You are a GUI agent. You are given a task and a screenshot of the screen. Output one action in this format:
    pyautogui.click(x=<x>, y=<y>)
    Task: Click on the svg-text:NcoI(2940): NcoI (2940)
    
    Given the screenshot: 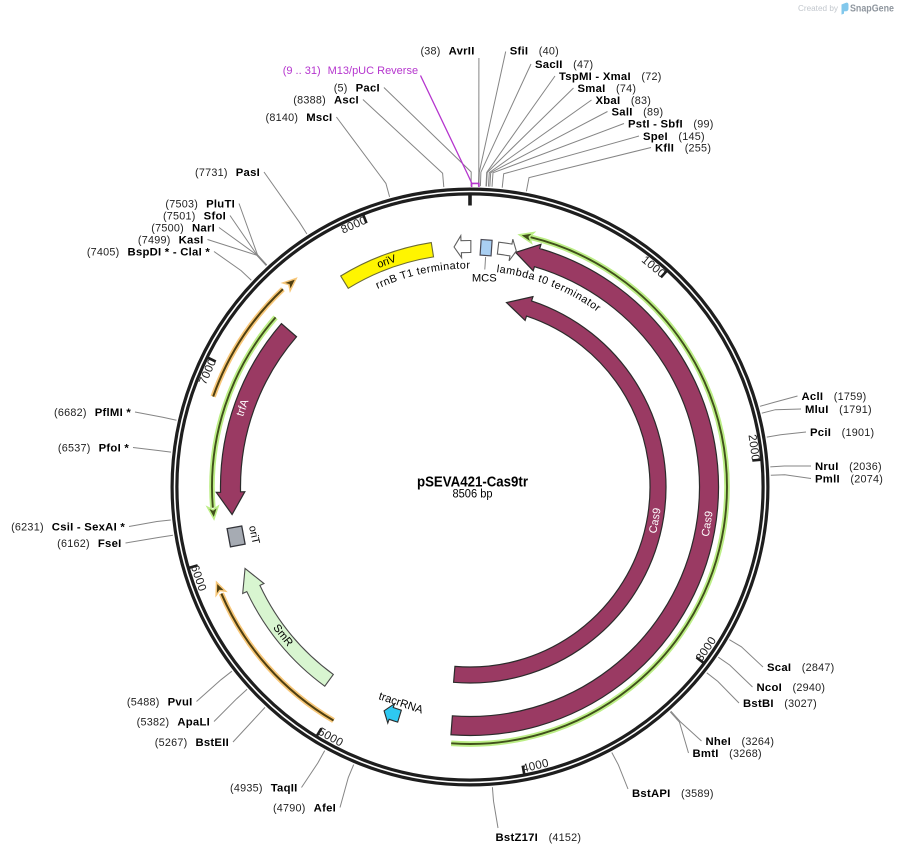 What is the action you would take?
    pyautogui.click(x=791, y=688)
    